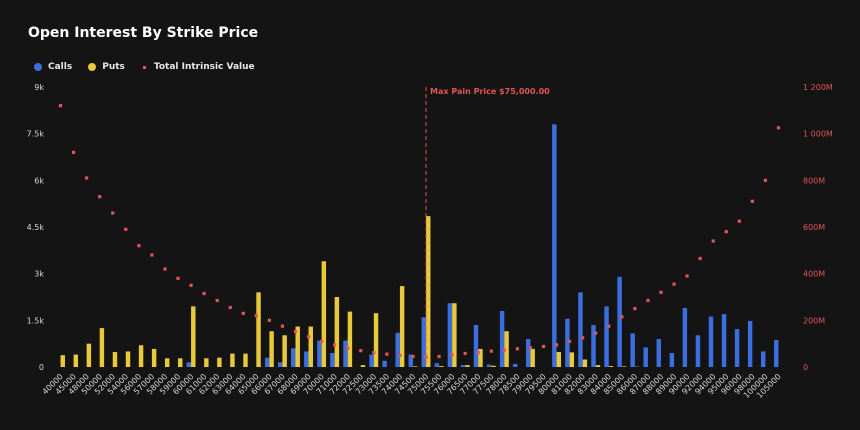  What do you see at coordinates (204, 67) in the screenshot?
I see `legend-label-intrinsic: Total Intrinsic Value` at bounding box center [204, 67].